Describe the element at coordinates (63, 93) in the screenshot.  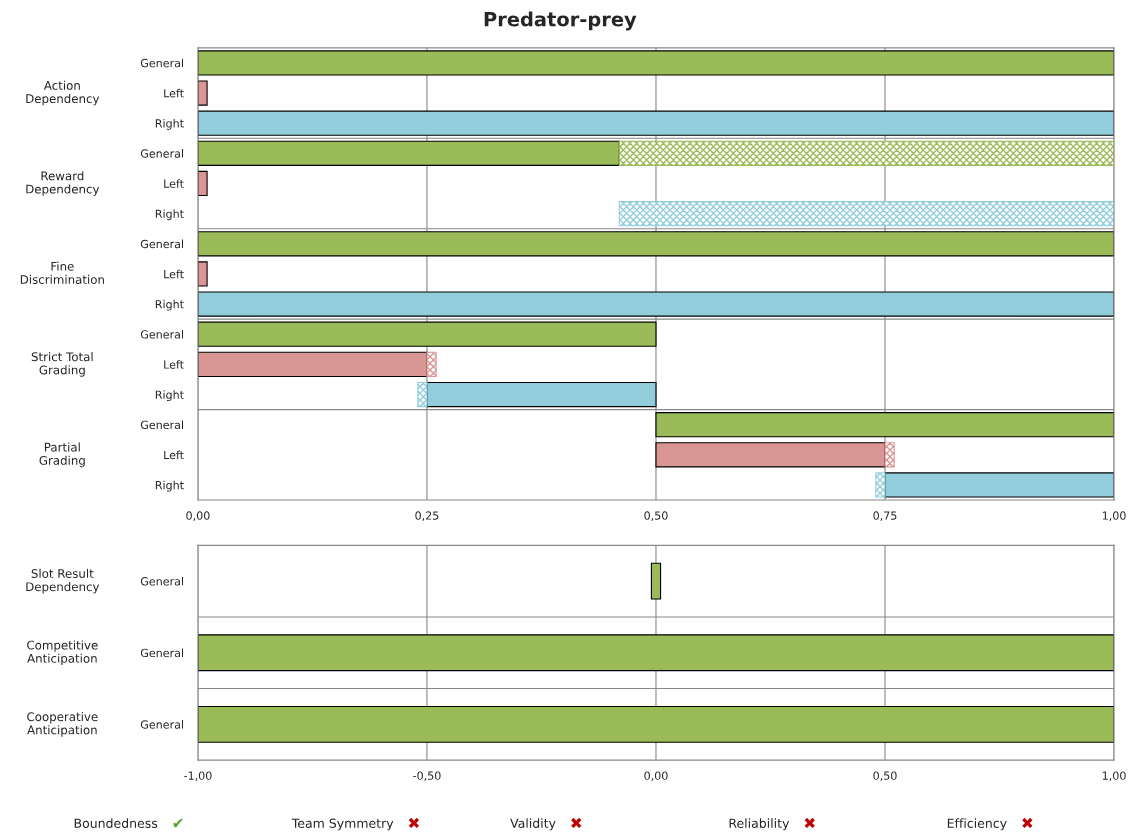
I see `text: Action Dependency` at that location.